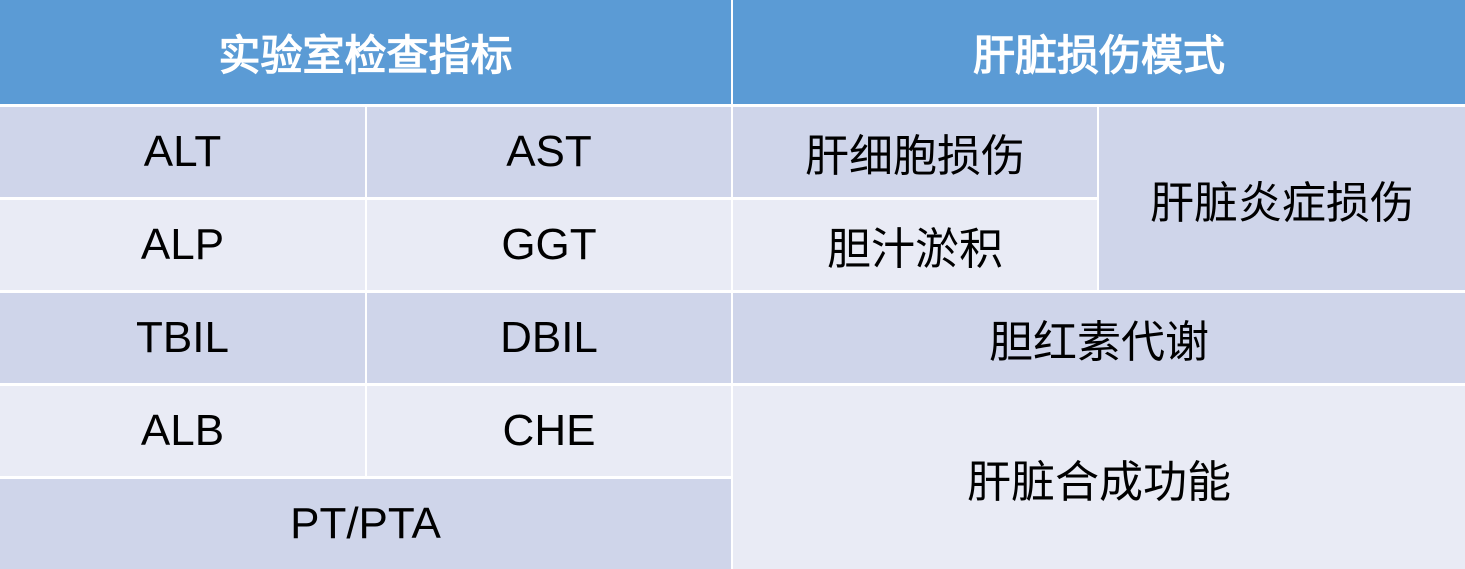  What do you see at coordinates (182, 431) in the screenshot?
I see `indicator-cell: ALB` at bounding box center [182, 431].